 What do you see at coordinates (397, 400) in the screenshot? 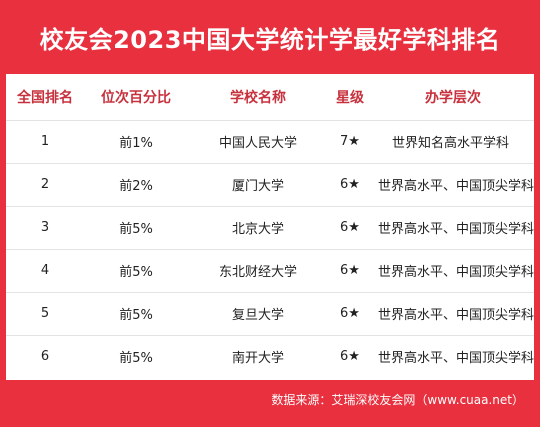
I see `data-source-note: 数据来源：艾瑞深校友会网（www.cuaa.net）` at bounding box center [397, 400].